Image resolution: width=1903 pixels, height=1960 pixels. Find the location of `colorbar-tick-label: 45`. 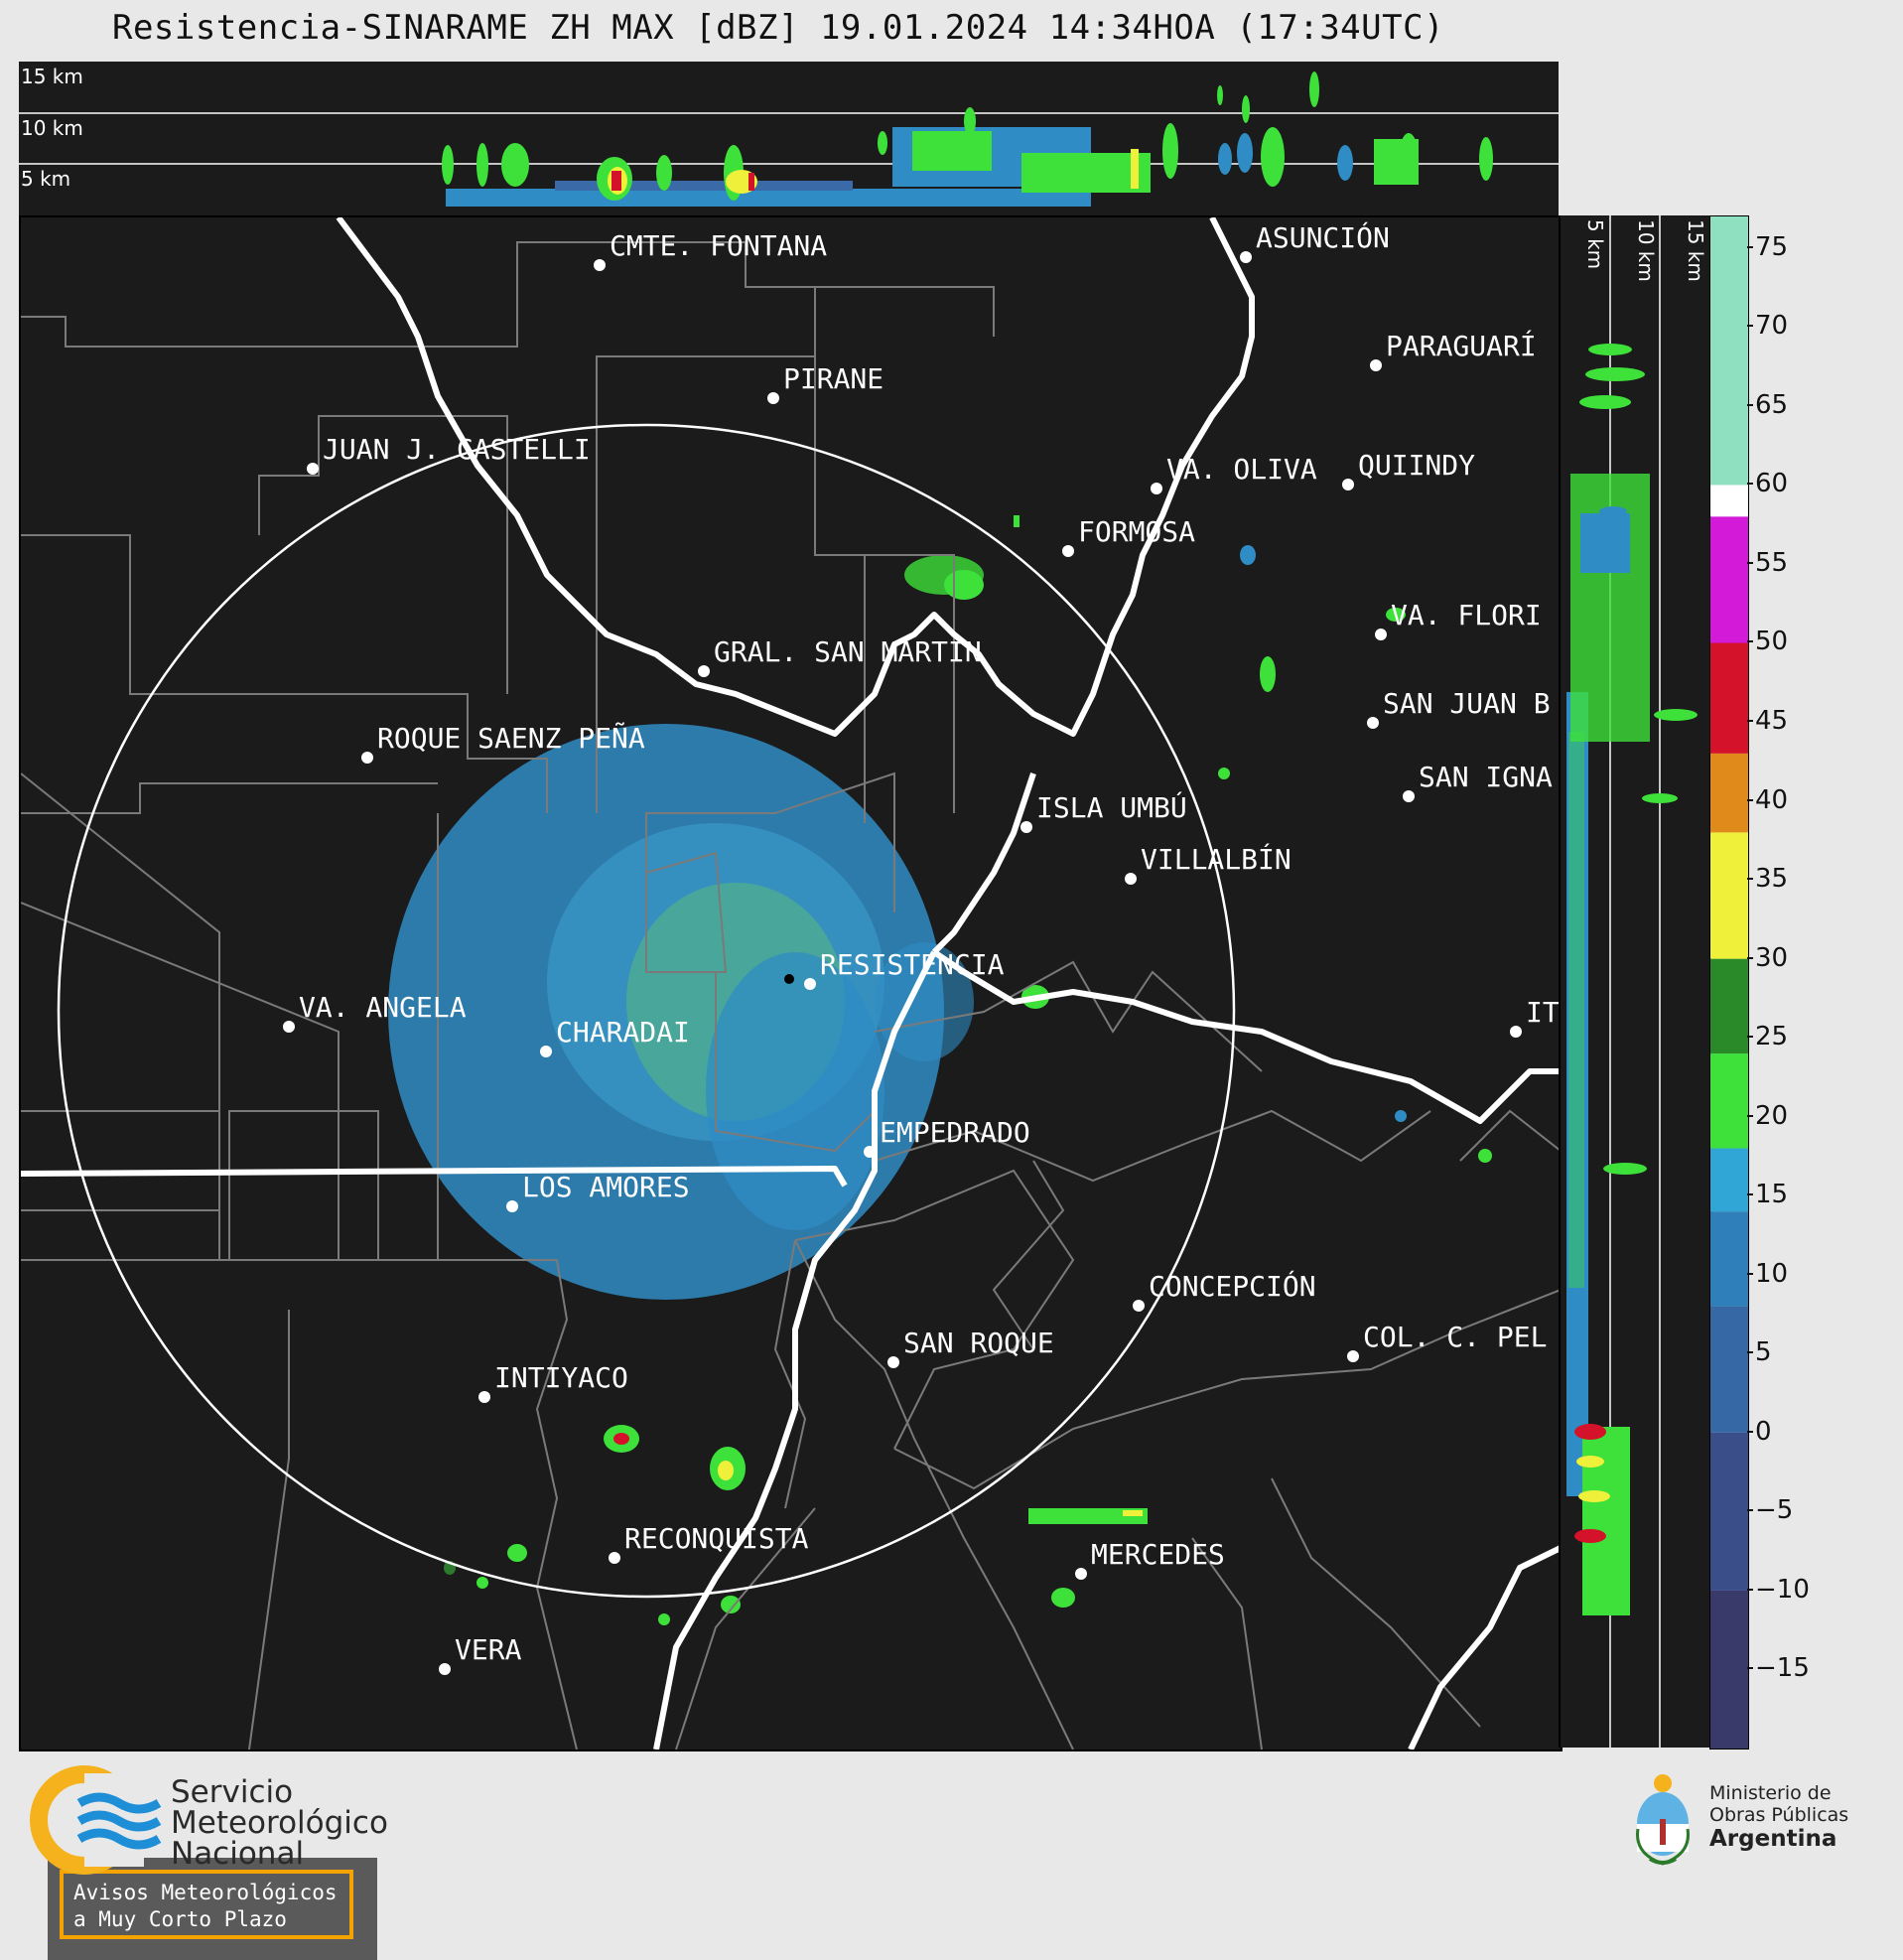

colorbar-tick-label: 45 is located at coordinates (1772, 721).